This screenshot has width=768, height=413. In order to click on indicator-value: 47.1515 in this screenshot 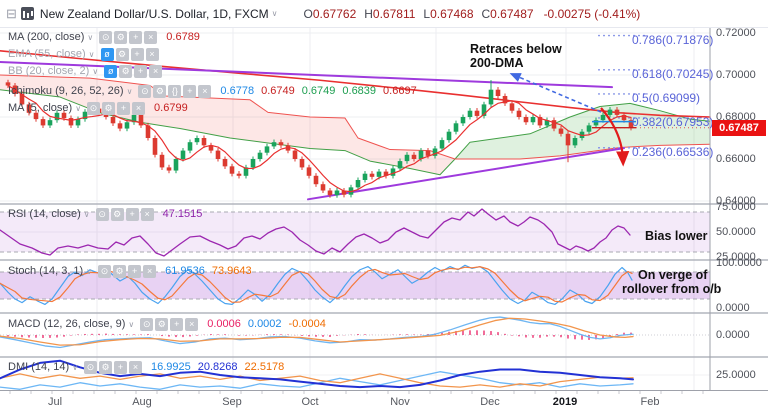, I will do `click(182, 214)`.